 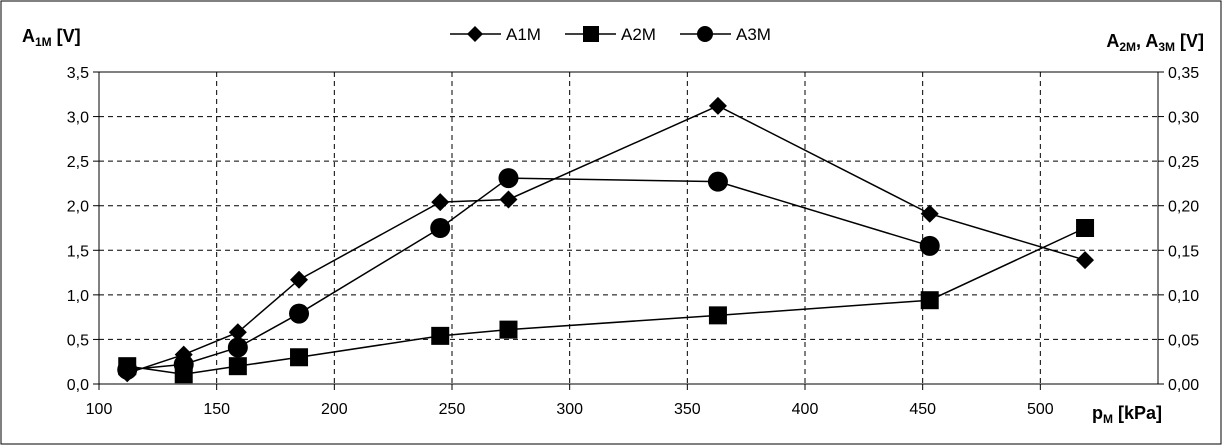 I want to click on y-right-tick-label: 0,10, so click(x=1183, y=296).